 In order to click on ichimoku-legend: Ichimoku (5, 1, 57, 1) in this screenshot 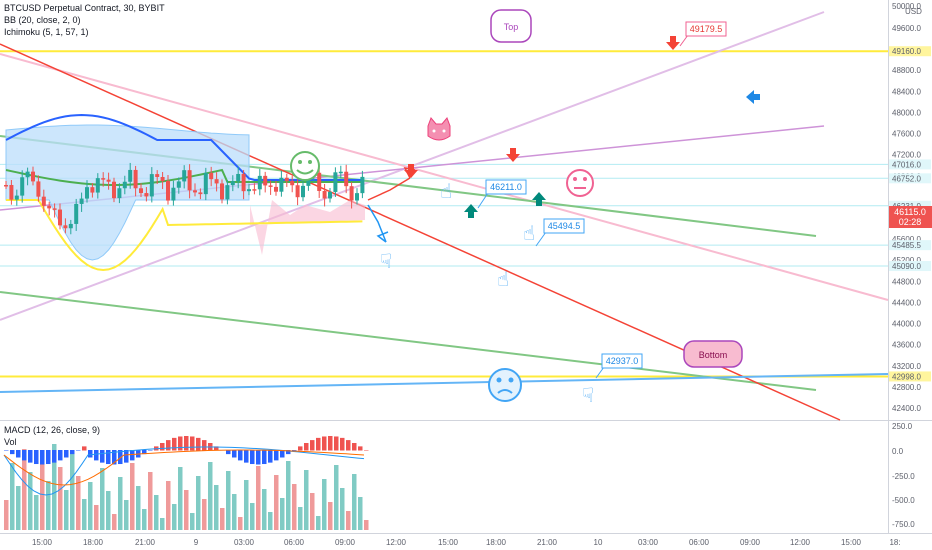, I will do `click(46, 32)`.